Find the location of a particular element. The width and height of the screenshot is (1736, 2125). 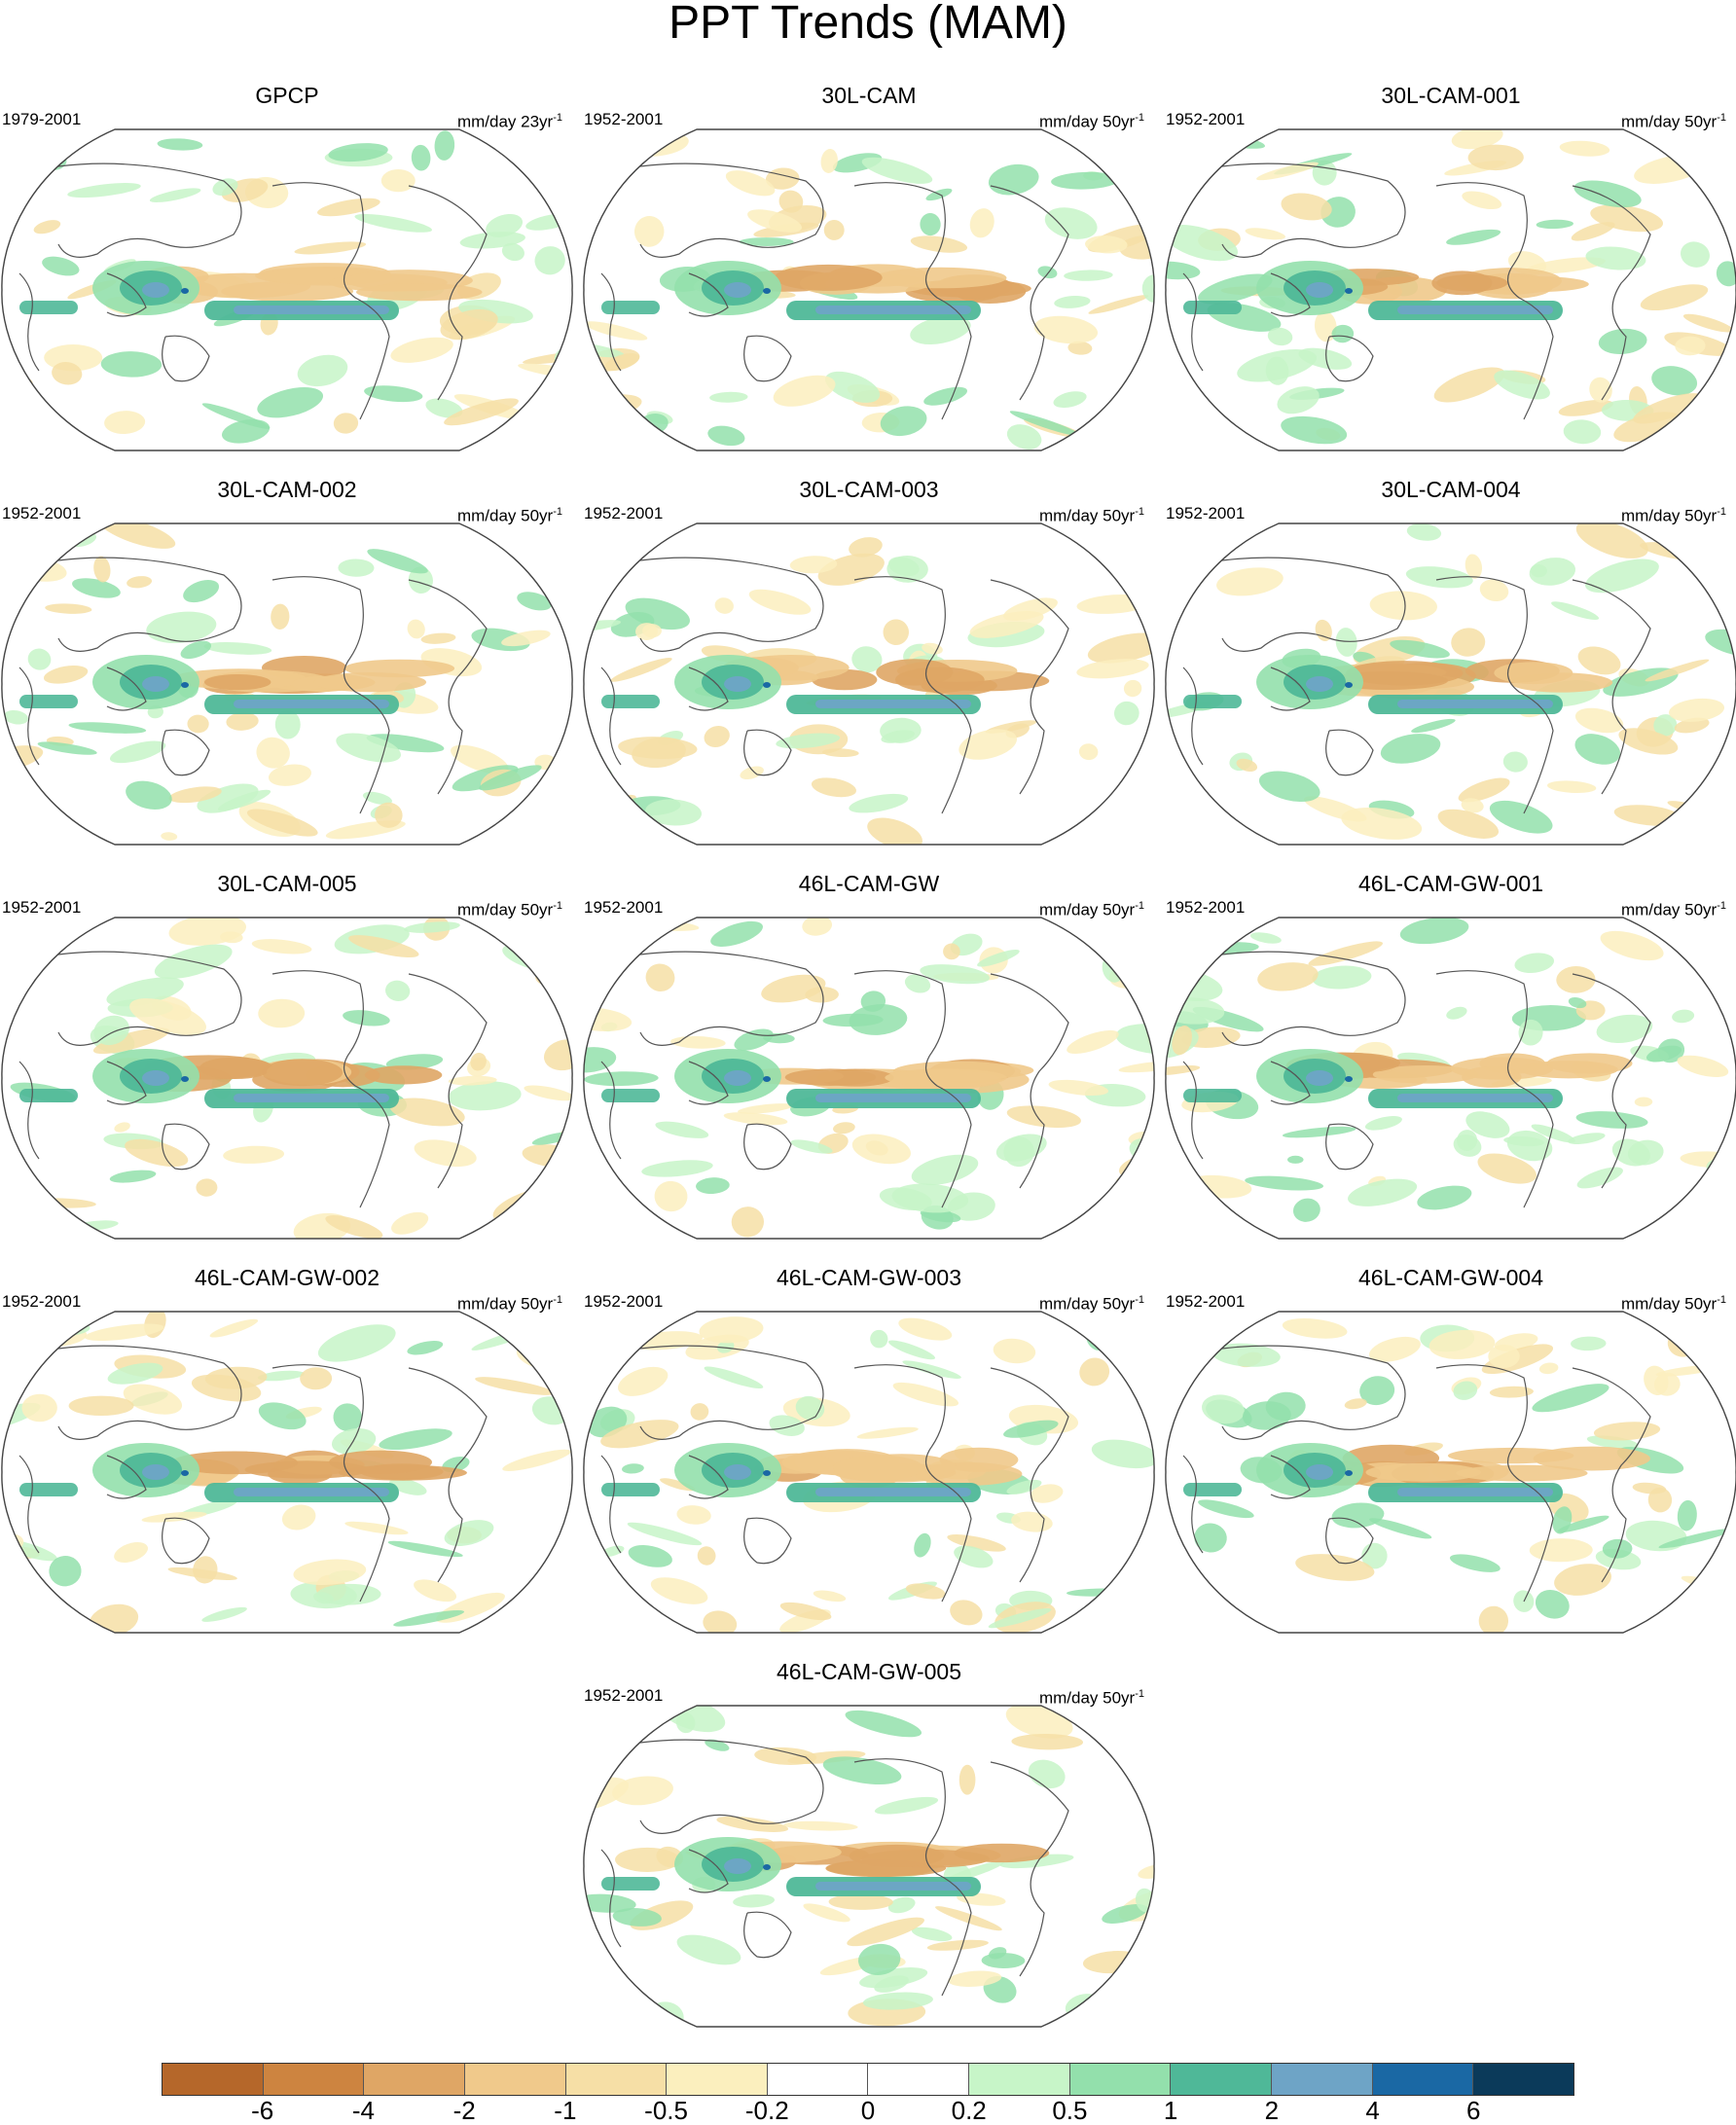

map-panel: 46L-CAM-GW-004 1952-2001 mm/day 50yr-1 is located at coordinates (1450, 1450).